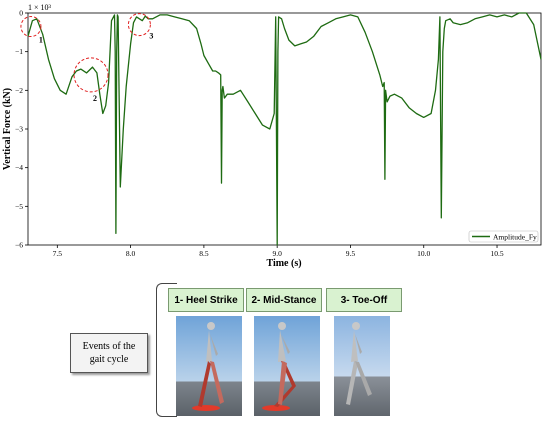 The width and height of the screenshot is (550, 425). I want to click on phase-label-mid-stance: 2- Mid-Stance, so click(284, 300).